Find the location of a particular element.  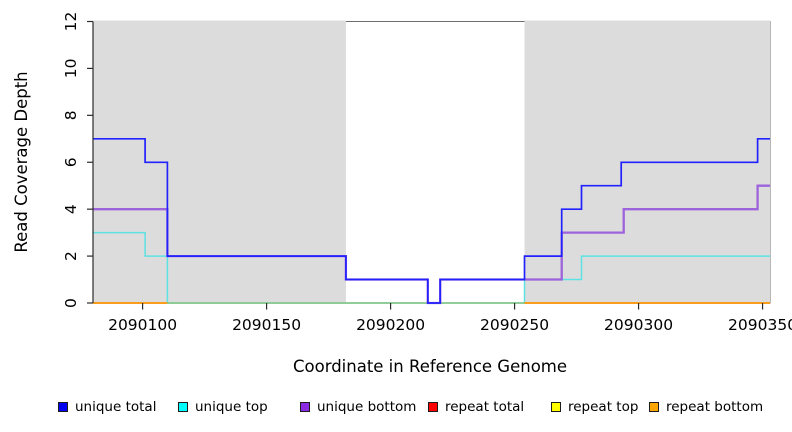

repeat-total-swatch-icon is located at coordinates (433, 407).